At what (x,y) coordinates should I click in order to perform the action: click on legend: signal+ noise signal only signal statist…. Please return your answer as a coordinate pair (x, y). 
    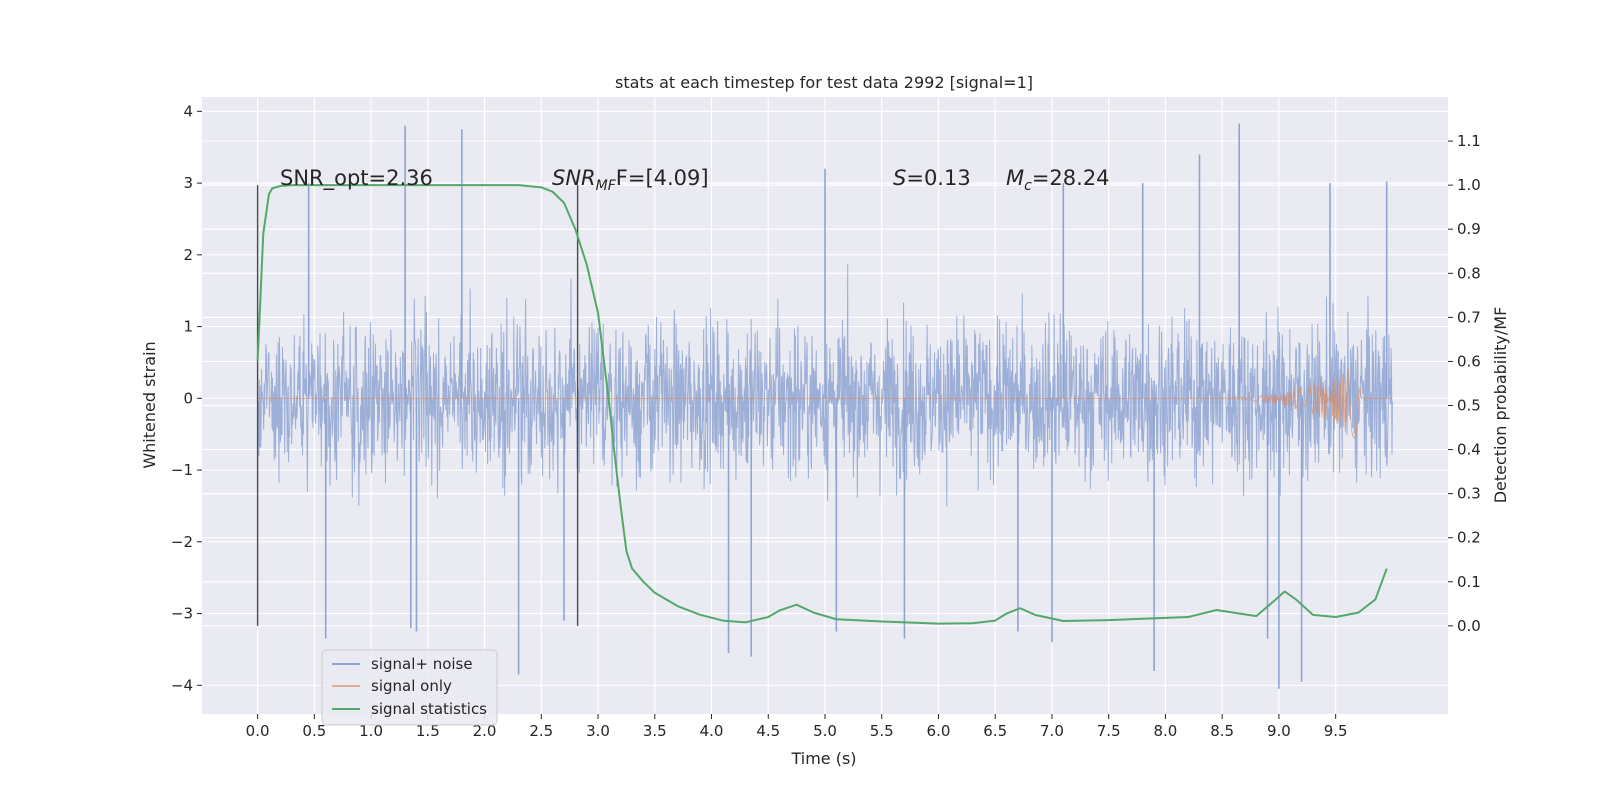
    Looking at the image, I should click on (409, 687).